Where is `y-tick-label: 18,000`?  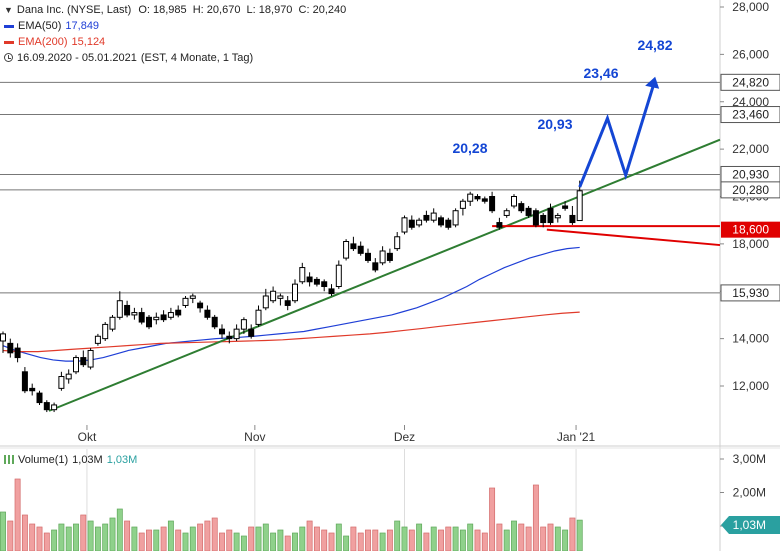
y-tick-label: 18,000 is located at coordinates (750, 244).